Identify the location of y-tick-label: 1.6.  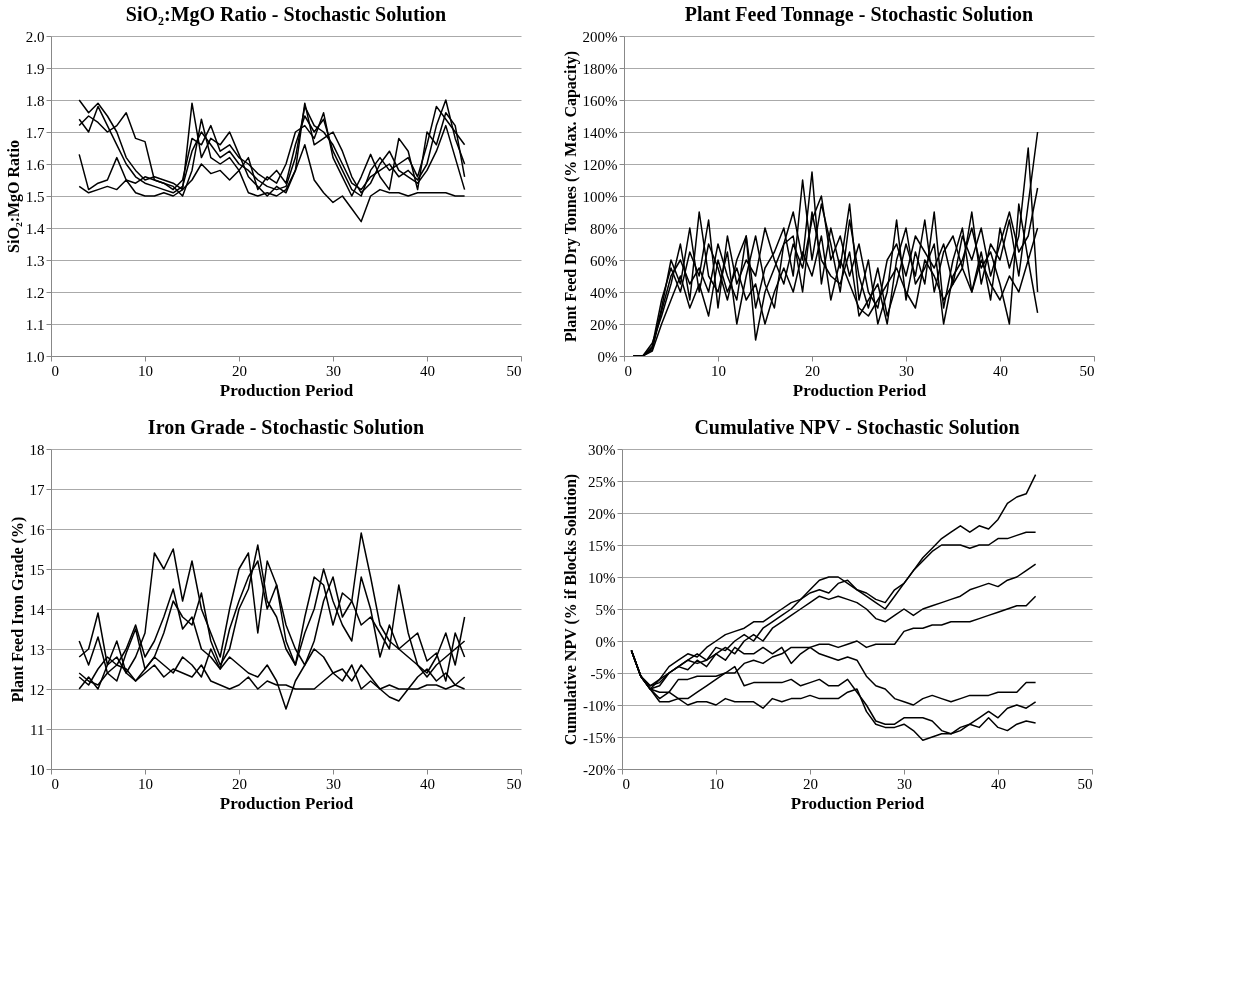
(35, 164).